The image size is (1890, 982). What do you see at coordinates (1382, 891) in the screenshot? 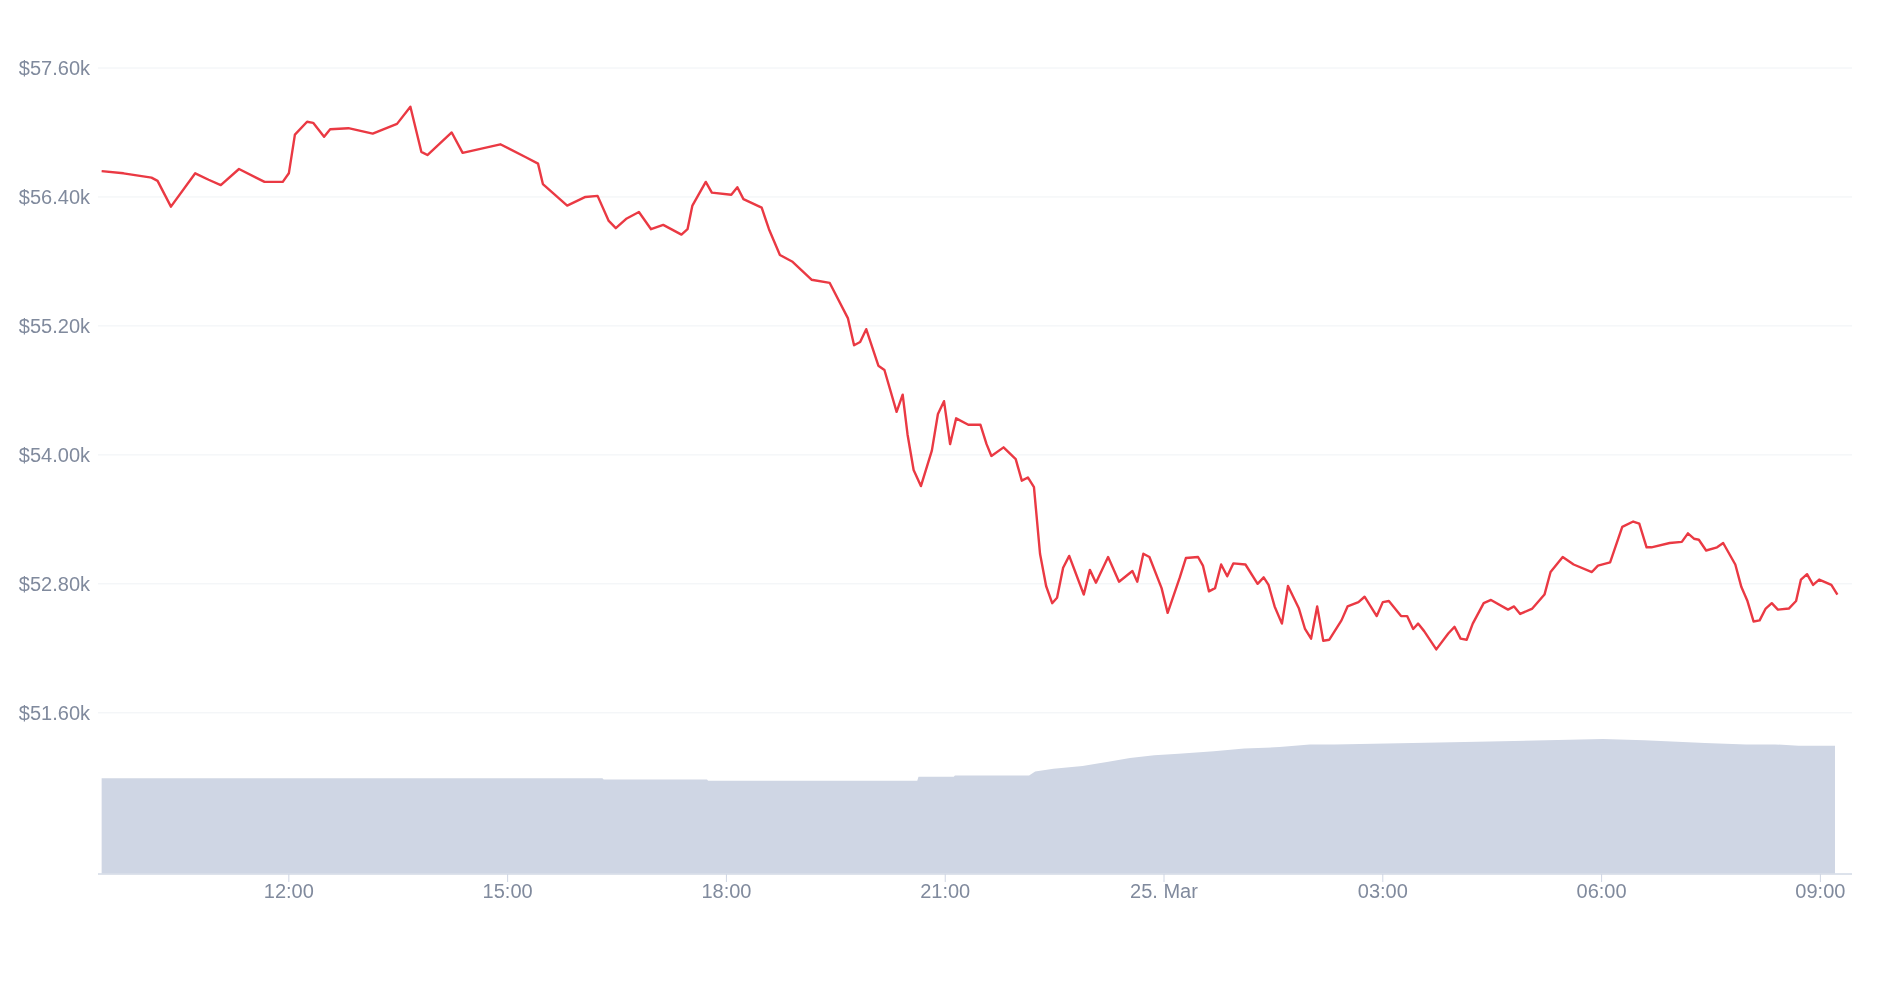
I see `x-tick-label: 03:00` at bounding box center [1382, 891].